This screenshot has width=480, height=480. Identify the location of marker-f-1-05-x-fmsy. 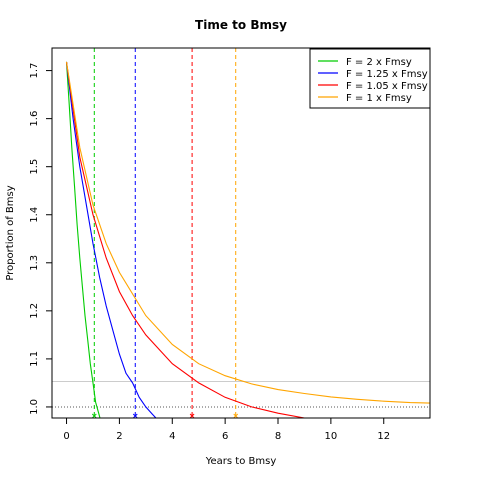
(192, 416).